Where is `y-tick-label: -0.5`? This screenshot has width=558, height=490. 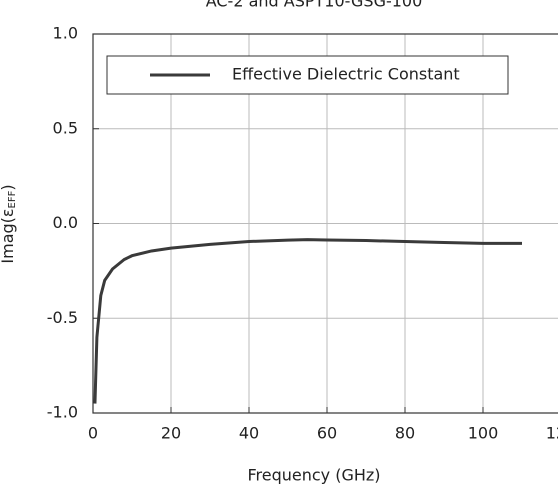 y-tick-label: -0.5 is located at coordinates (62, 317).